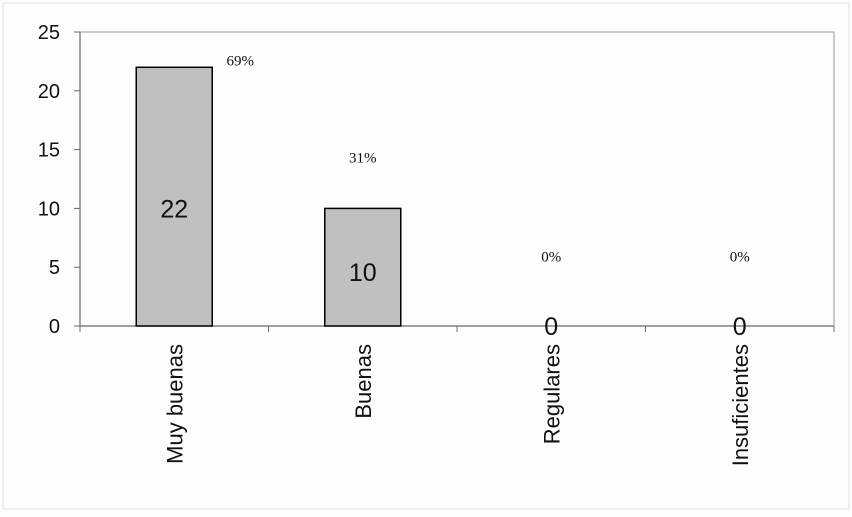 The image size is (852, 517). Describe the element at coordinates (241, 61) in the screenshot. I see `bar-percent-label: 69%` at that location.